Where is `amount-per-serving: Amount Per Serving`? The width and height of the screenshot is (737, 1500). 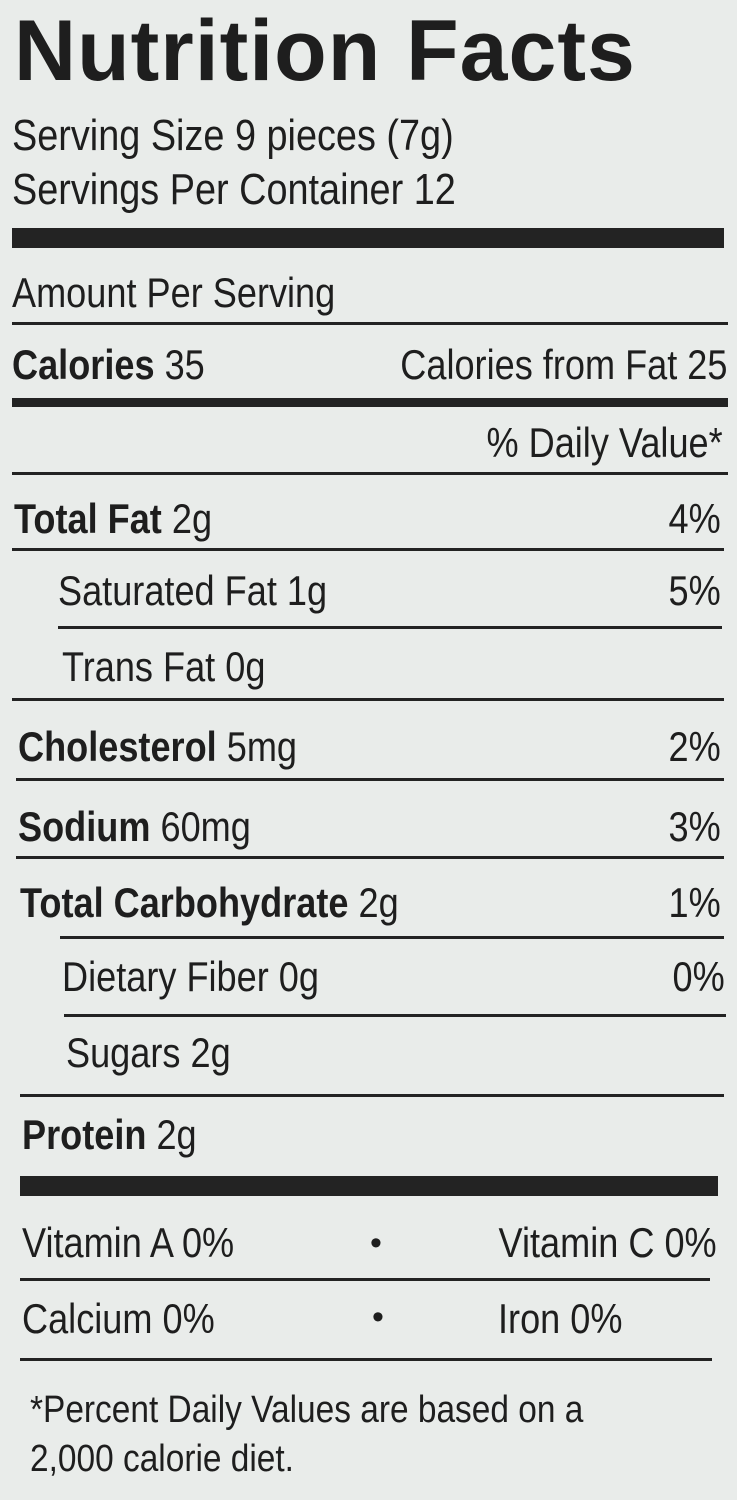 amount-per-serving: Amount Per Serving is located at coordinates (174, 292).